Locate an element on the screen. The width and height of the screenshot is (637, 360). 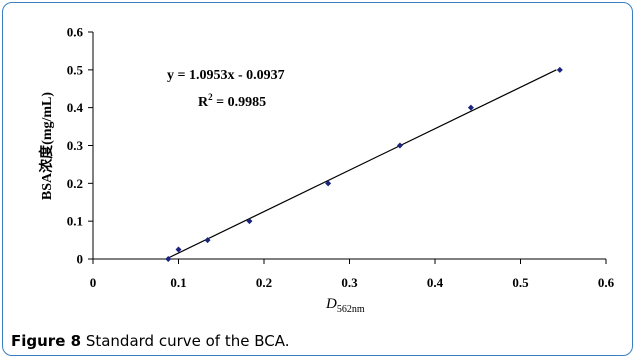
y-tick-label: 0.5 is located at coordinates (75, 69).